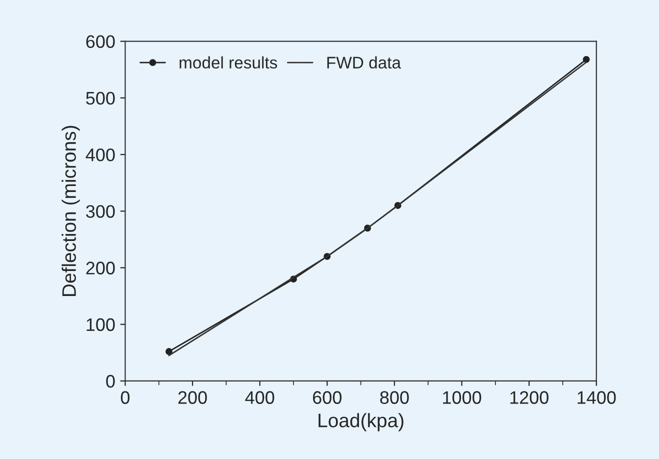  Describe the element at coordinates (100, 268) in the screenshot. I see `y-tick-label: 200` at that location.